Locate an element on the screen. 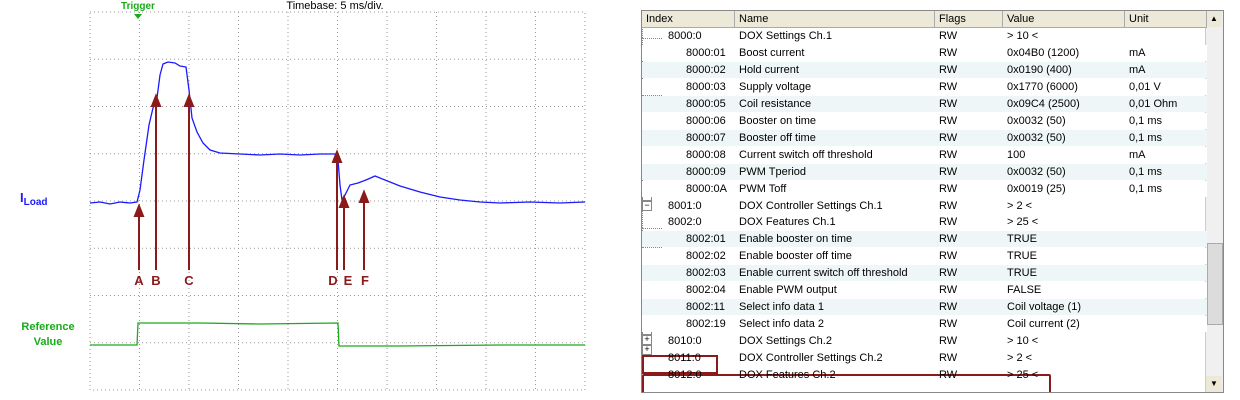 Image resolution: width=1240 pixels, height=400 pixels. marker-label: C is located at coordinates (189, 280).